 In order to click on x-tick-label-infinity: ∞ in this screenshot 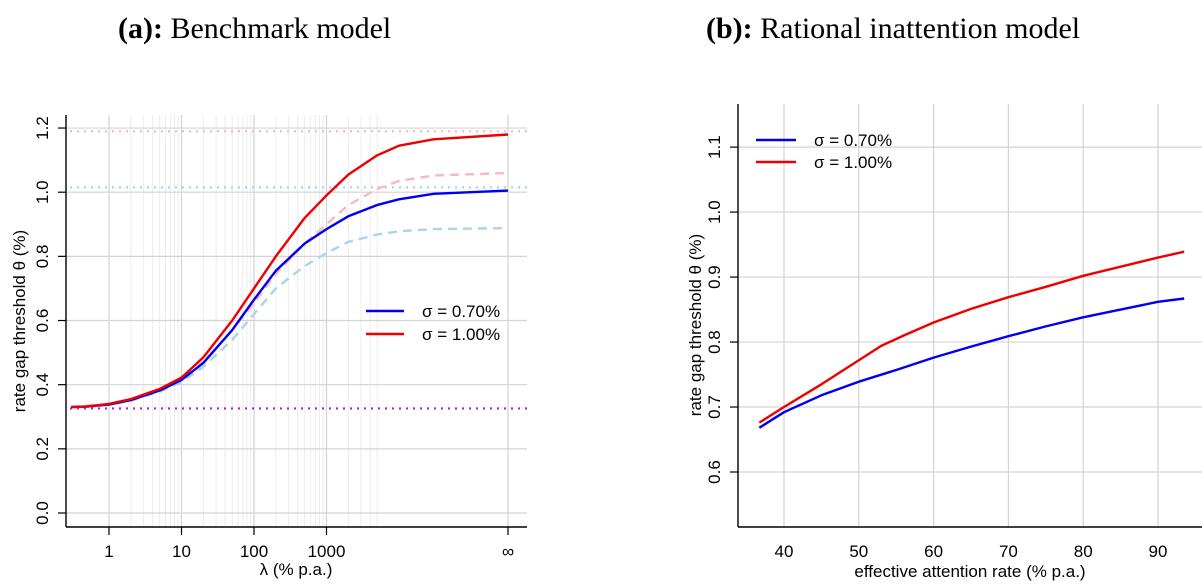, I will do `click(508, 551)`.